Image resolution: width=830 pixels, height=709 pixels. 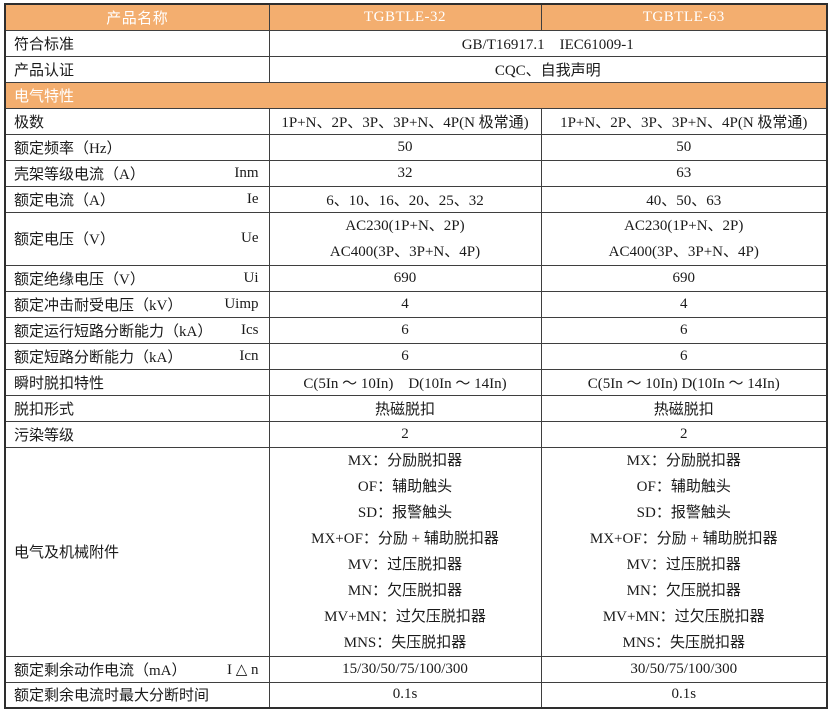 I want to click on table-row: 额定冲击耐受电压（kV） Uimp 4 4, so click(x=416, y=304).